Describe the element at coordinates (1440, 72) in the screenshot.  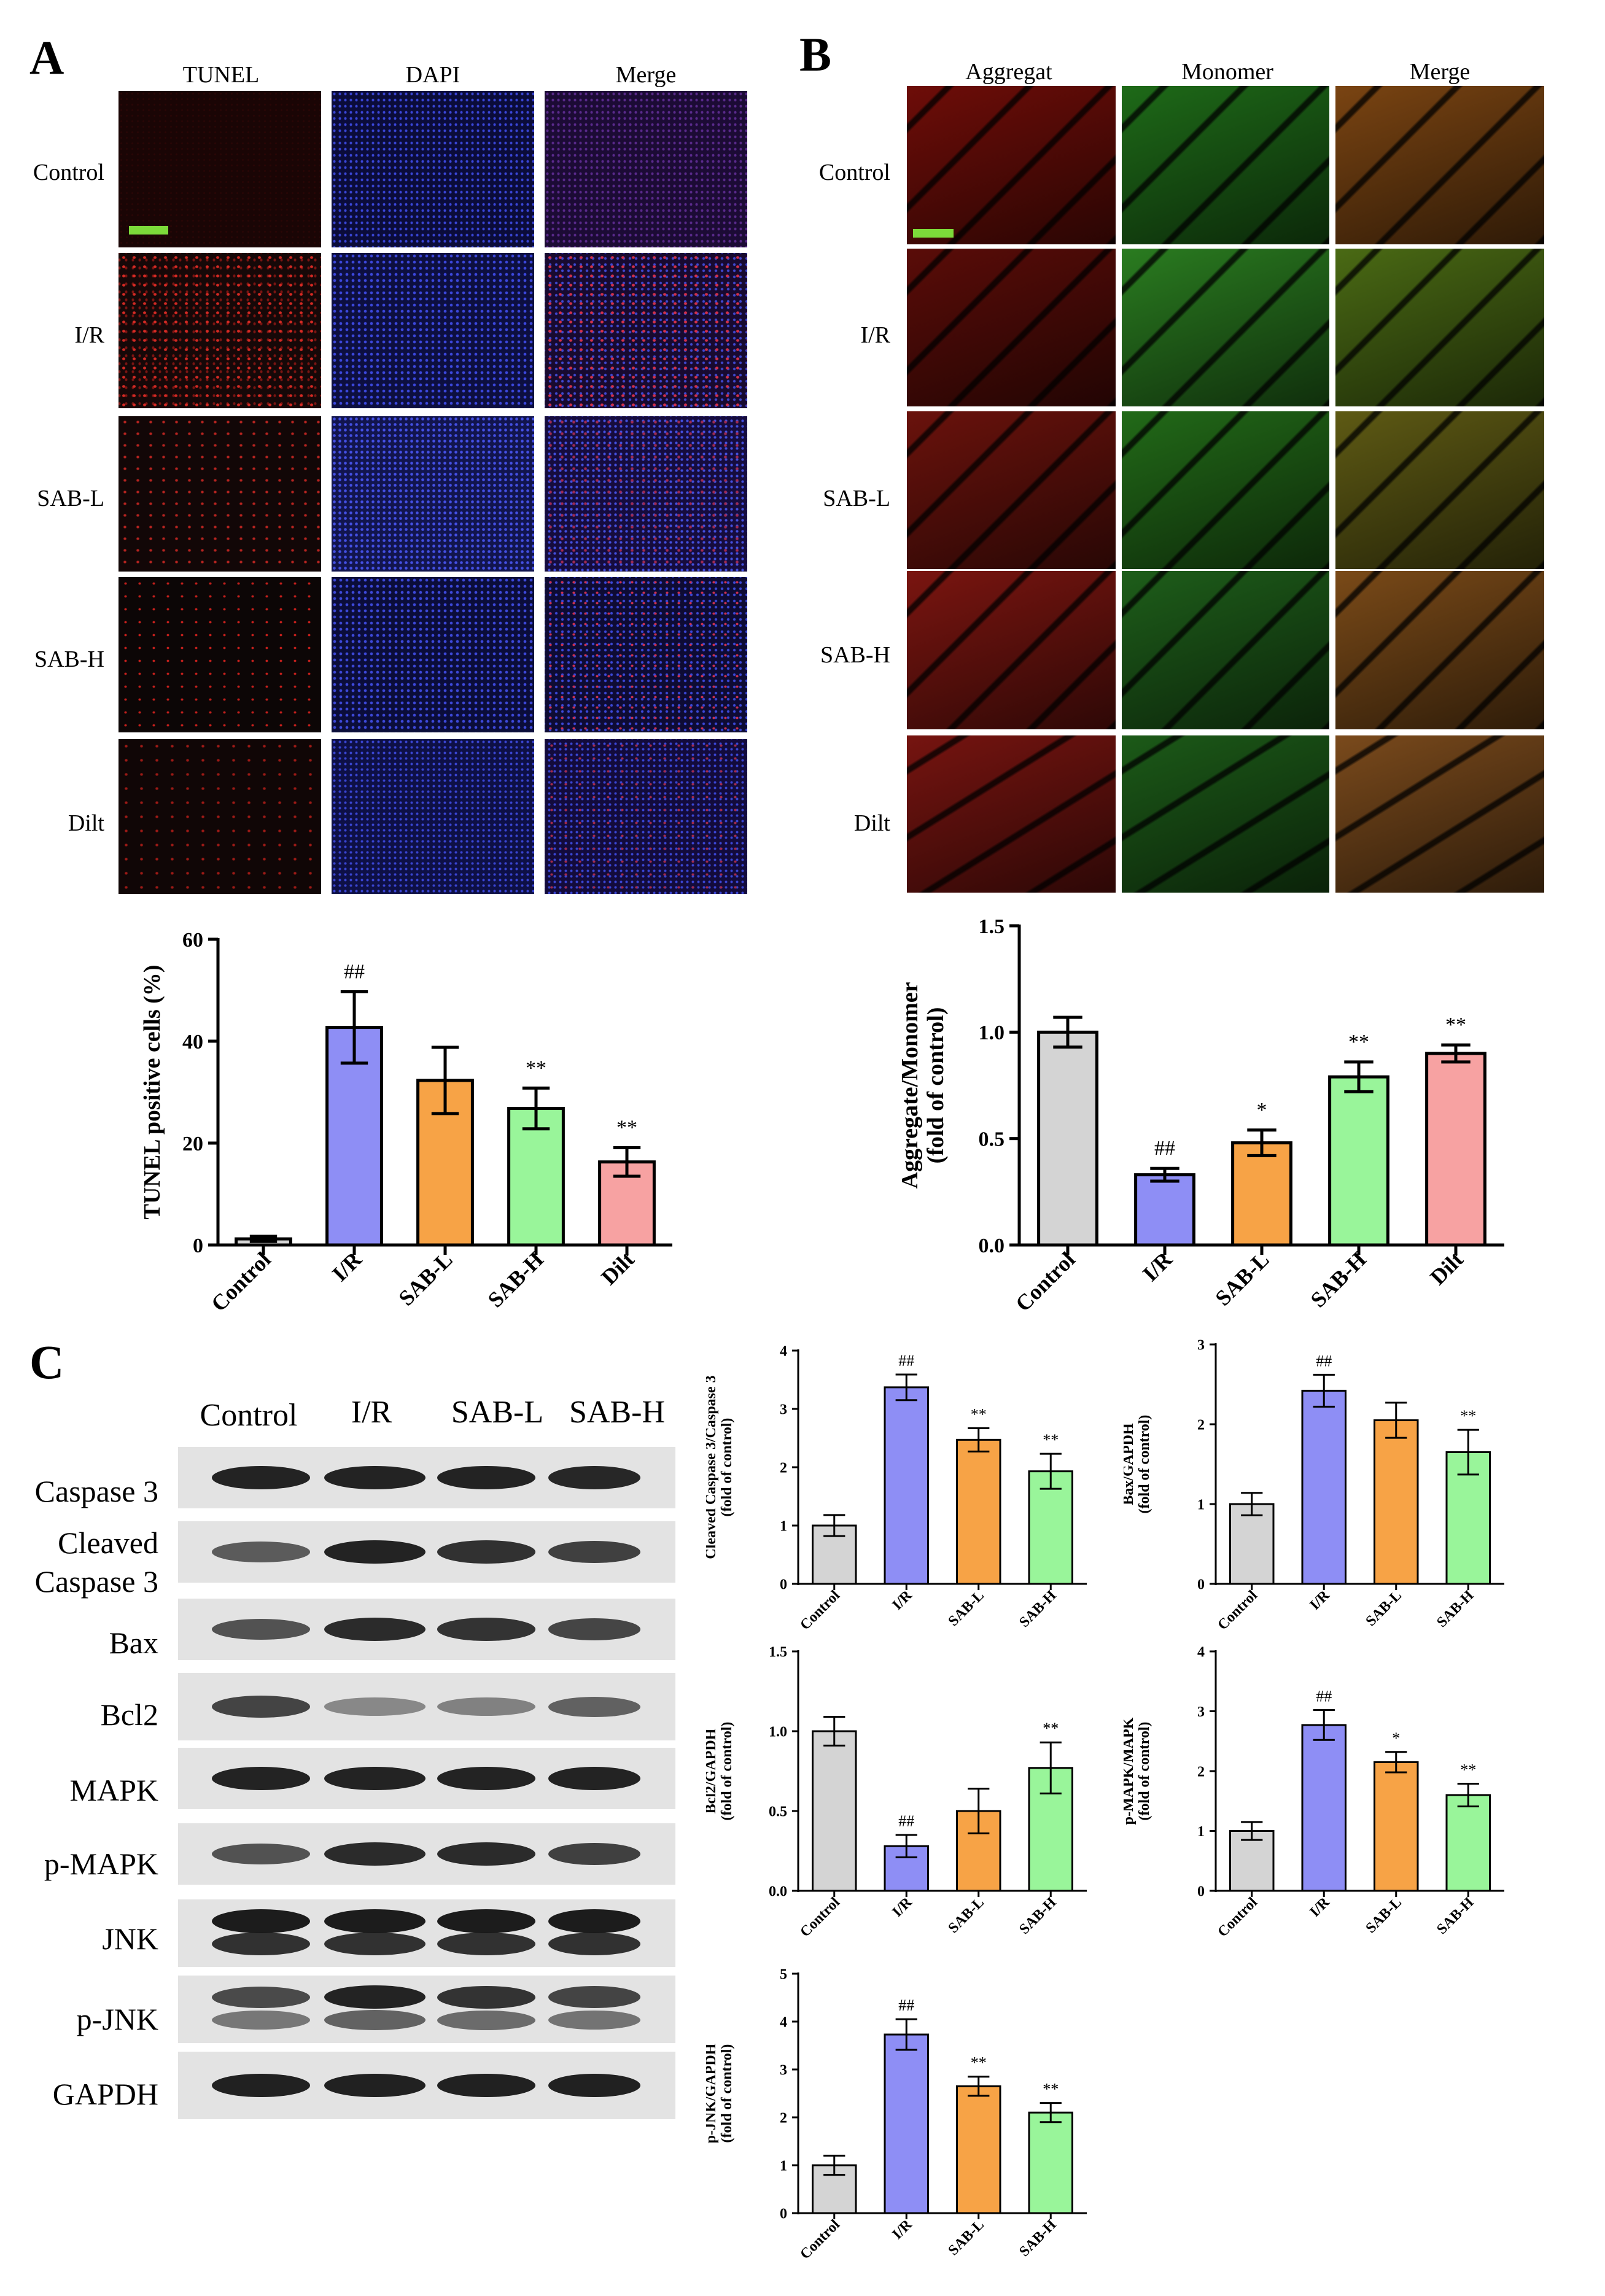
I see `panel-b-col-merge: Merge` at that location.